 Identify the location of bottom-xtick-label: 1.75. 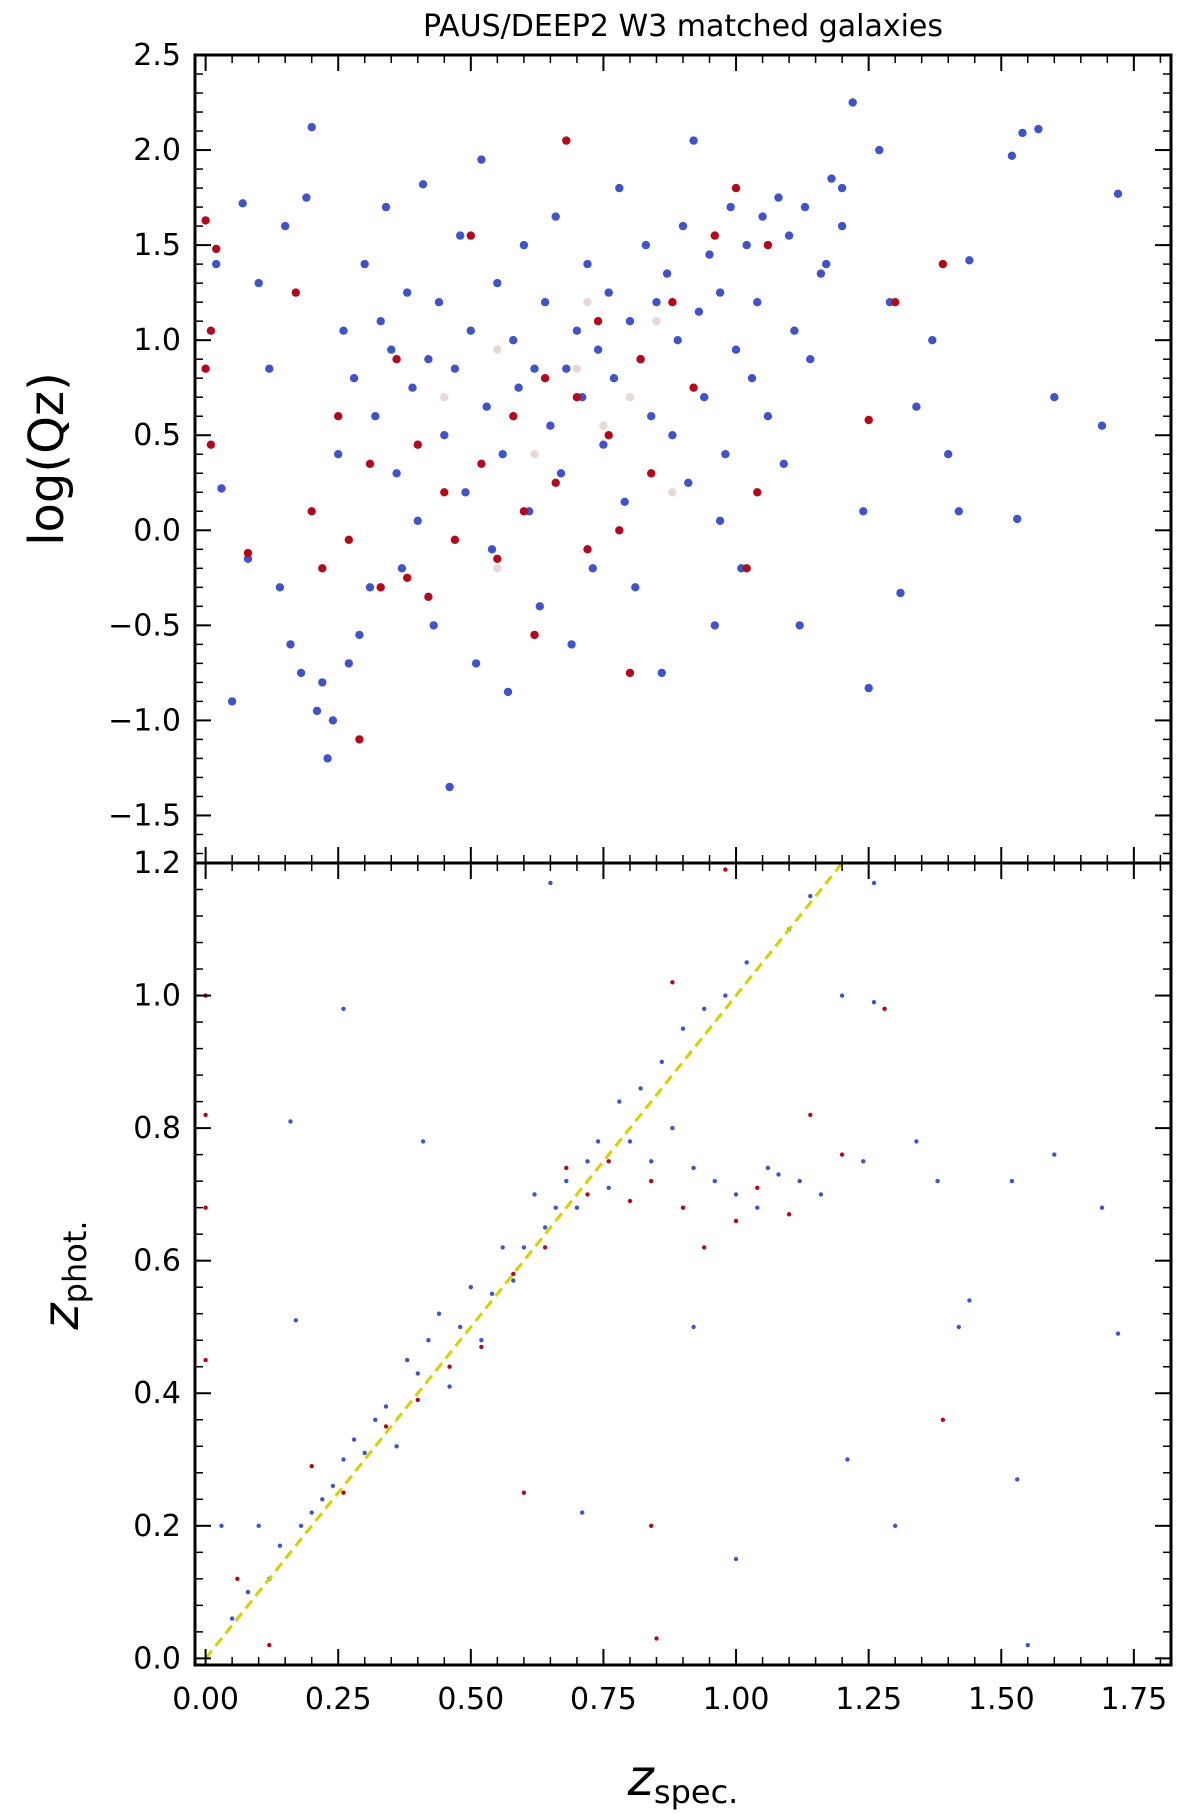
(1133, 1699).